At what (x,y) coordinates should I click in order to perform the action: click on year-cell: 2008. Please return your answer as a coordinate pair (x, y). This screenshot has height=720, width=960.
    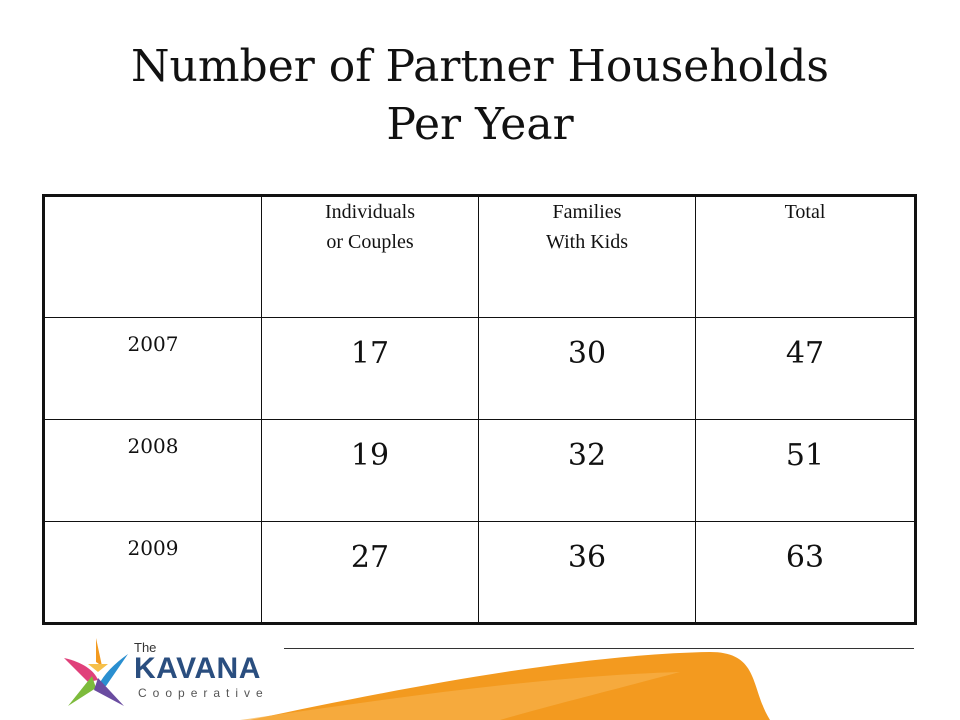
    Looking at the image, I should click on (152, 470).